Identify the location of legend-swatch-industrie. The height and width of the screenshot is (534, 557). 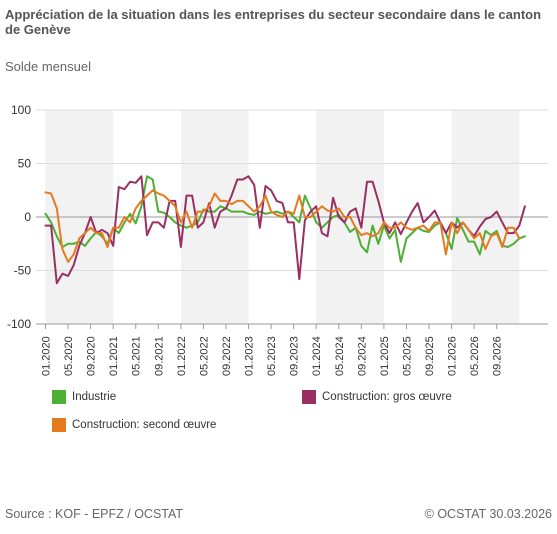
(59, 397).